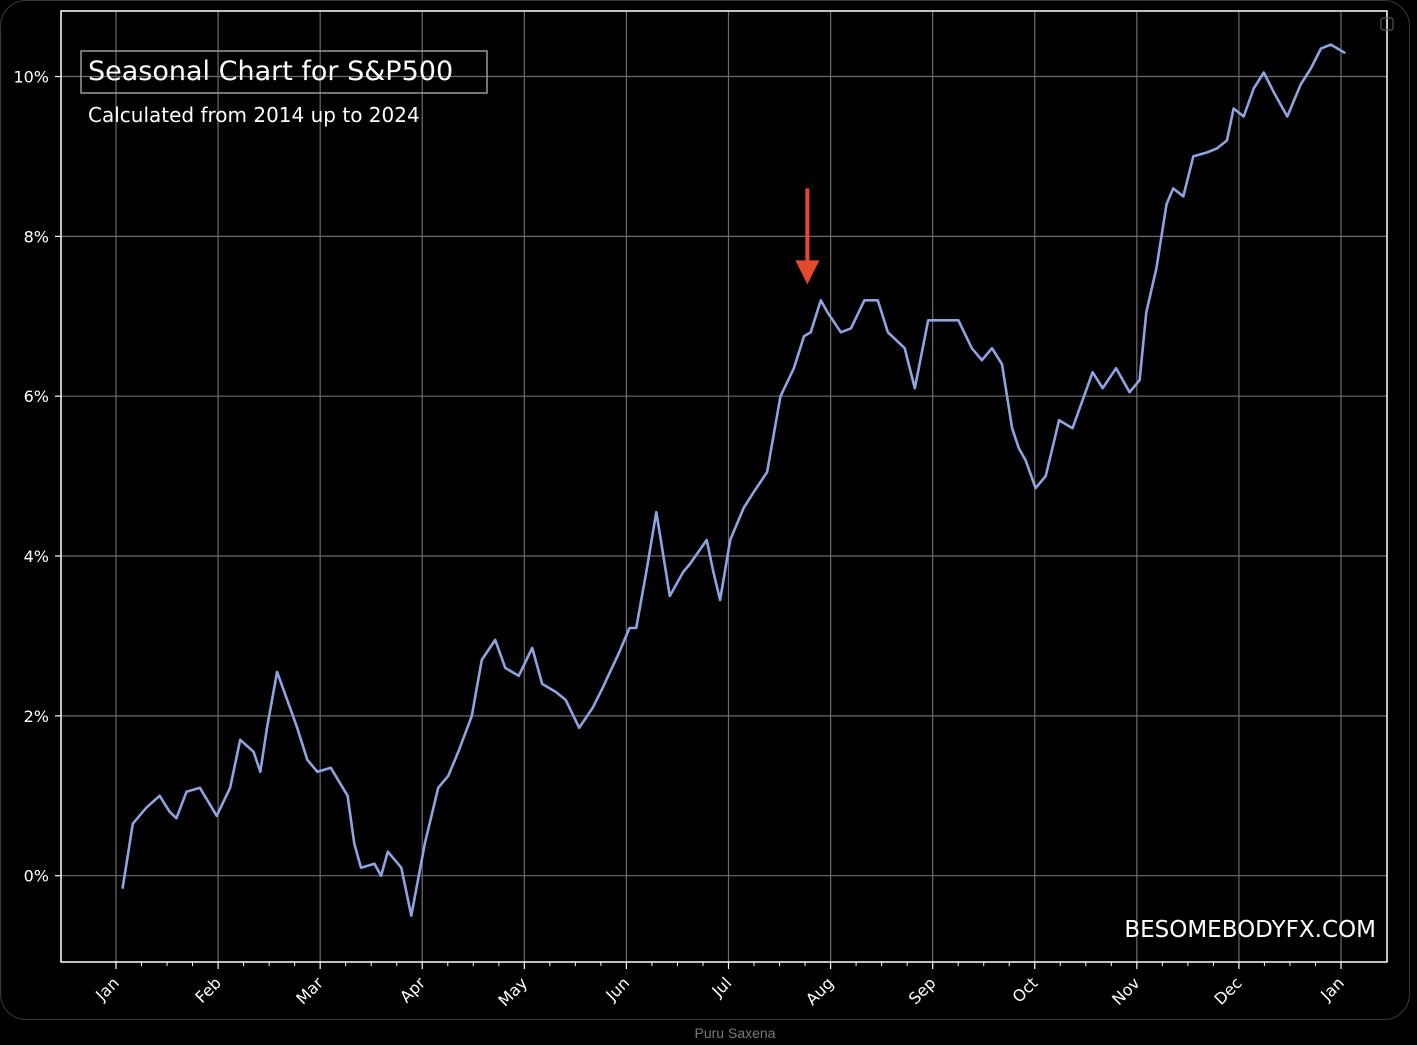  Describe the element at coordinates (207, 989) in the screenshot. I see `x-tick-label: Feb` at that location.